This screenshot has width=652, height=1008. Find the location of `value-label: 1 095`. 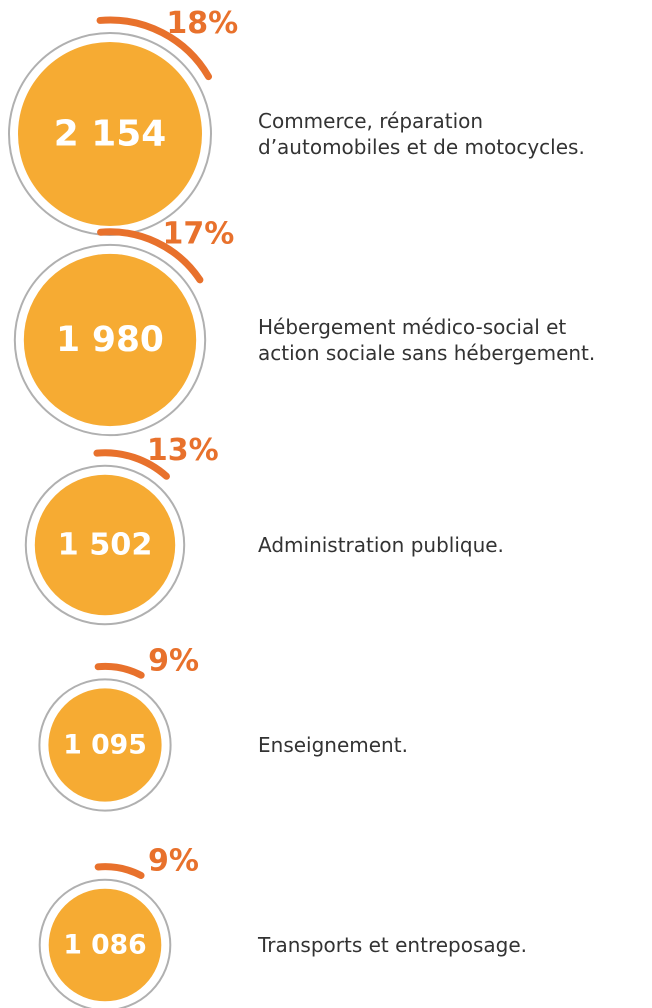

value-label: 1 095 is located at coordinates (105, 745).